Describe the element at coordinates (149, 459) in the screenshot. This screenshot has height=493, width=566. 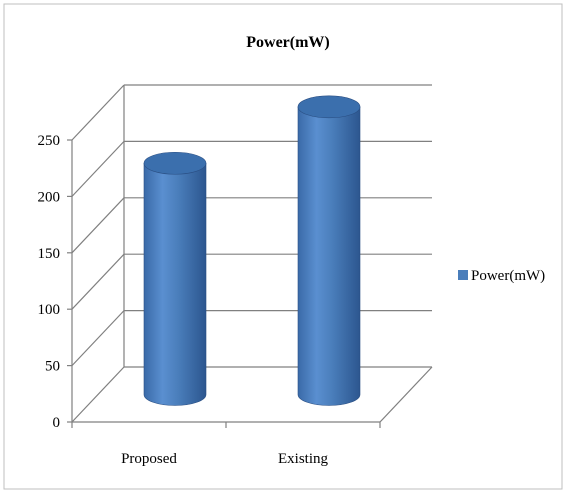
I see `x-category-label: Proposed` at that location.